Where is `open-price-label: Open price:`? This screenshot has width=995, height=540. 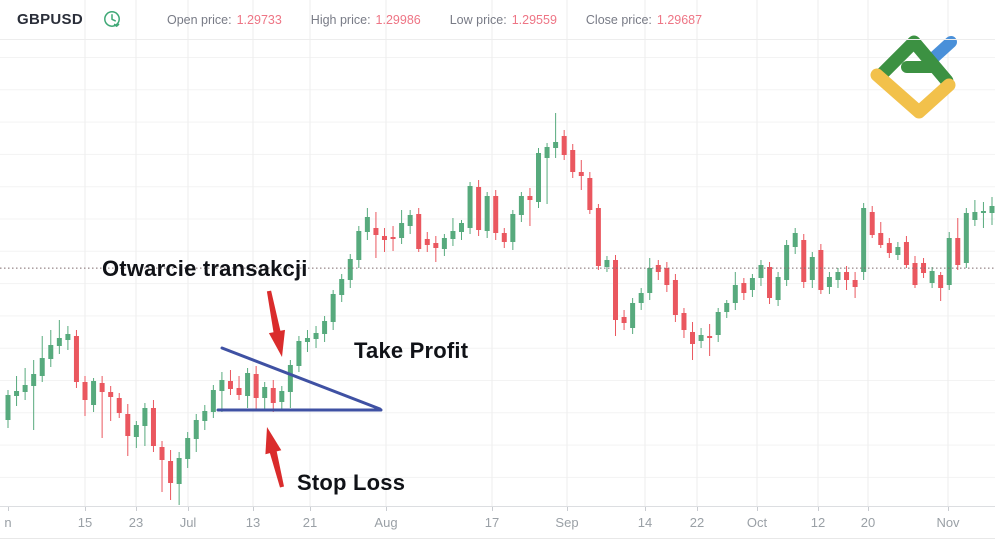 open-price-label: Open price: is located at coordinates (199, 19).